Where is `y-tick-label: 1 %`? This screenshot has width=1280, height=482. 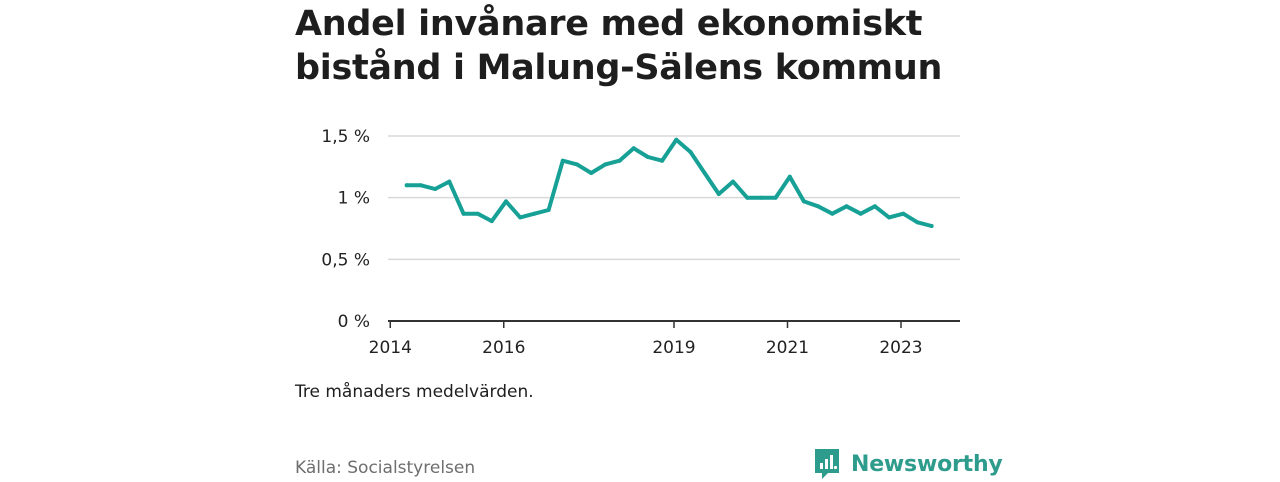
y-tick-label: 1 % is located at coordinates (354, 199).